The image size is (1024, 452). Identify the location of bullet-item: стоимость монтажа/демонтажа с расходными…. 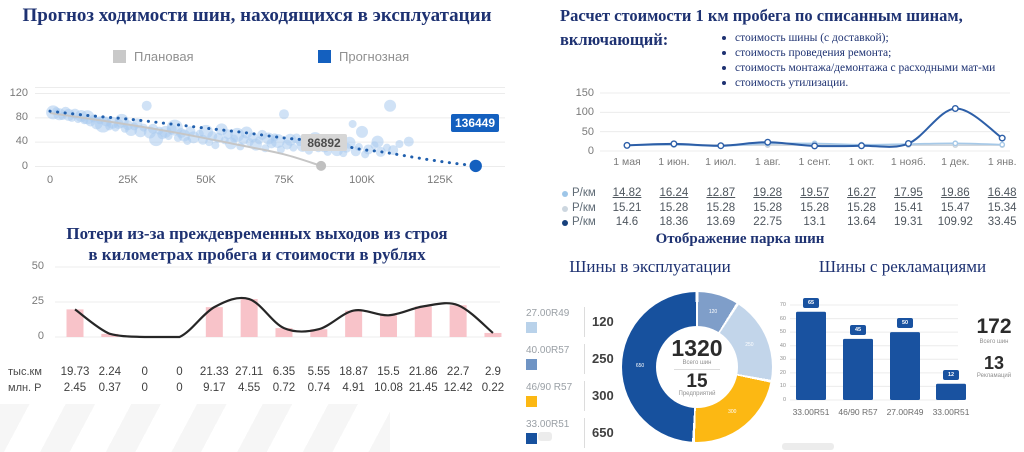
(872, 68).